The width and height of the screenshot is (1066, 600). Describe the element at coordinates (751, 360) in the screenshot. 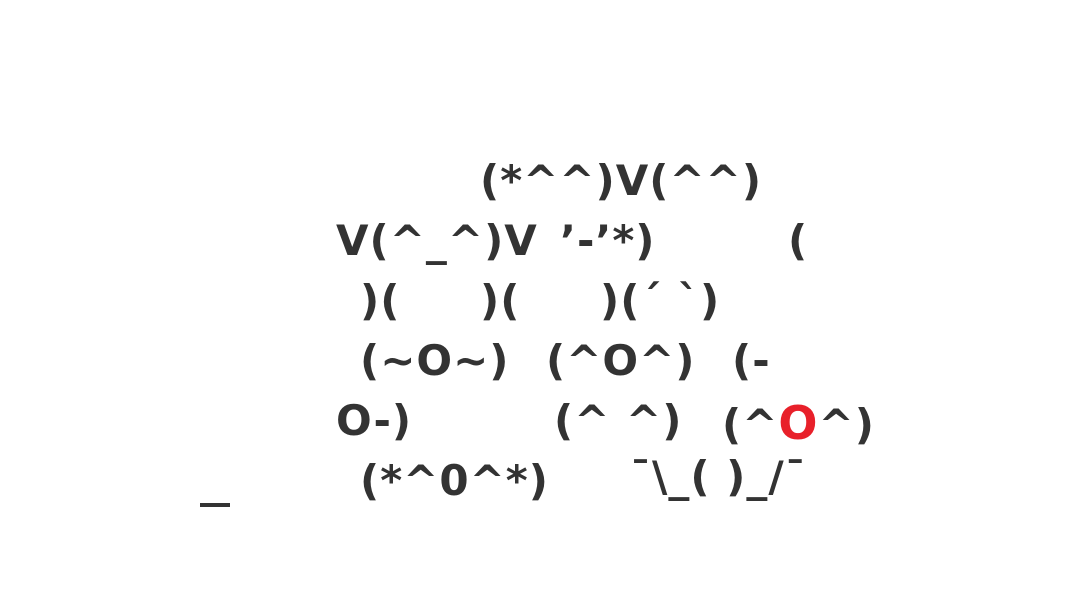

I see `emoticon-row4c: (-` at that location.